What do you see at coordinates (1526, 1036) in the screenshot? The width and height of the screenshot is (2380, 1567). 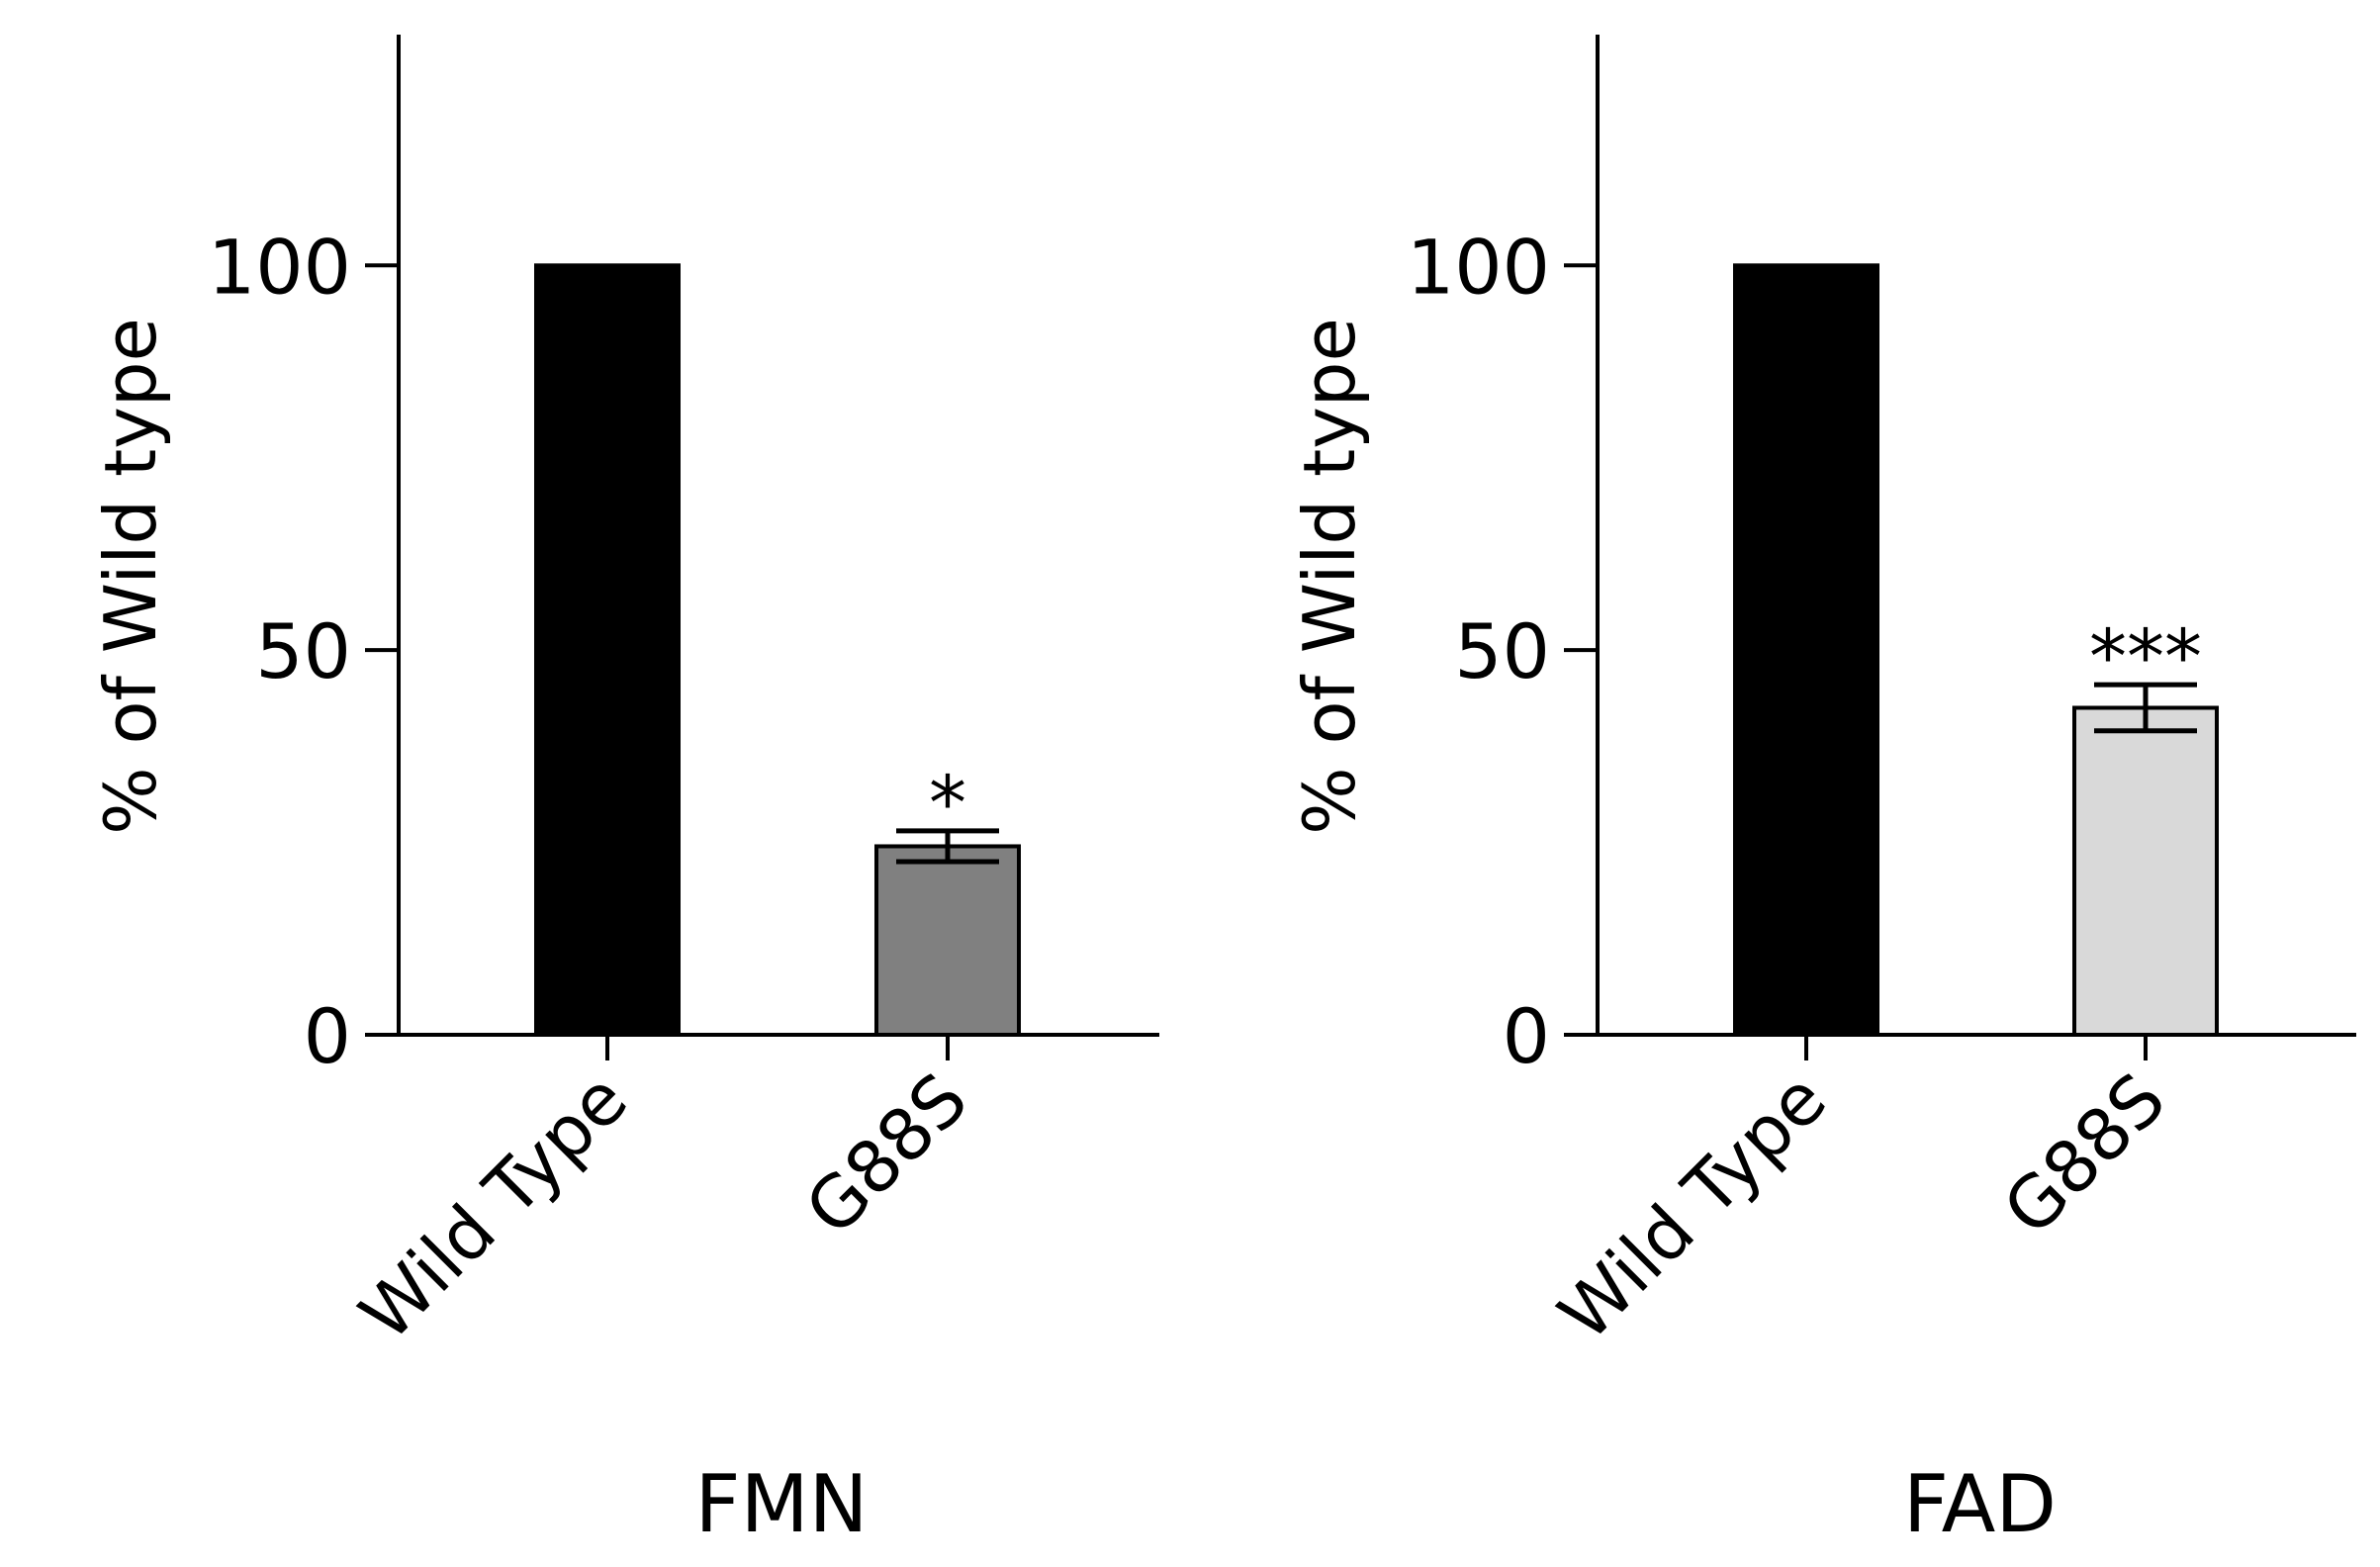 I see `y-tick-label-fad-0: 0` at bounding box center [1526, 1036].